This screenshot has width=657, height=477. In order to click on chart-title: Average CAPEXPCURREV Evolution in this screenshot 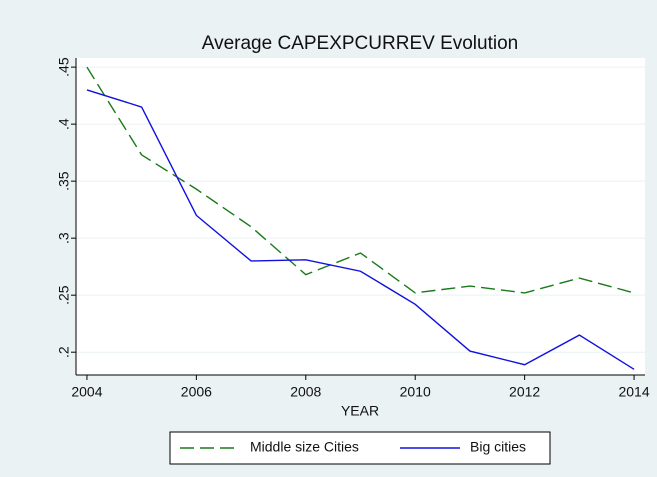, I will do `click(360, 43)`.